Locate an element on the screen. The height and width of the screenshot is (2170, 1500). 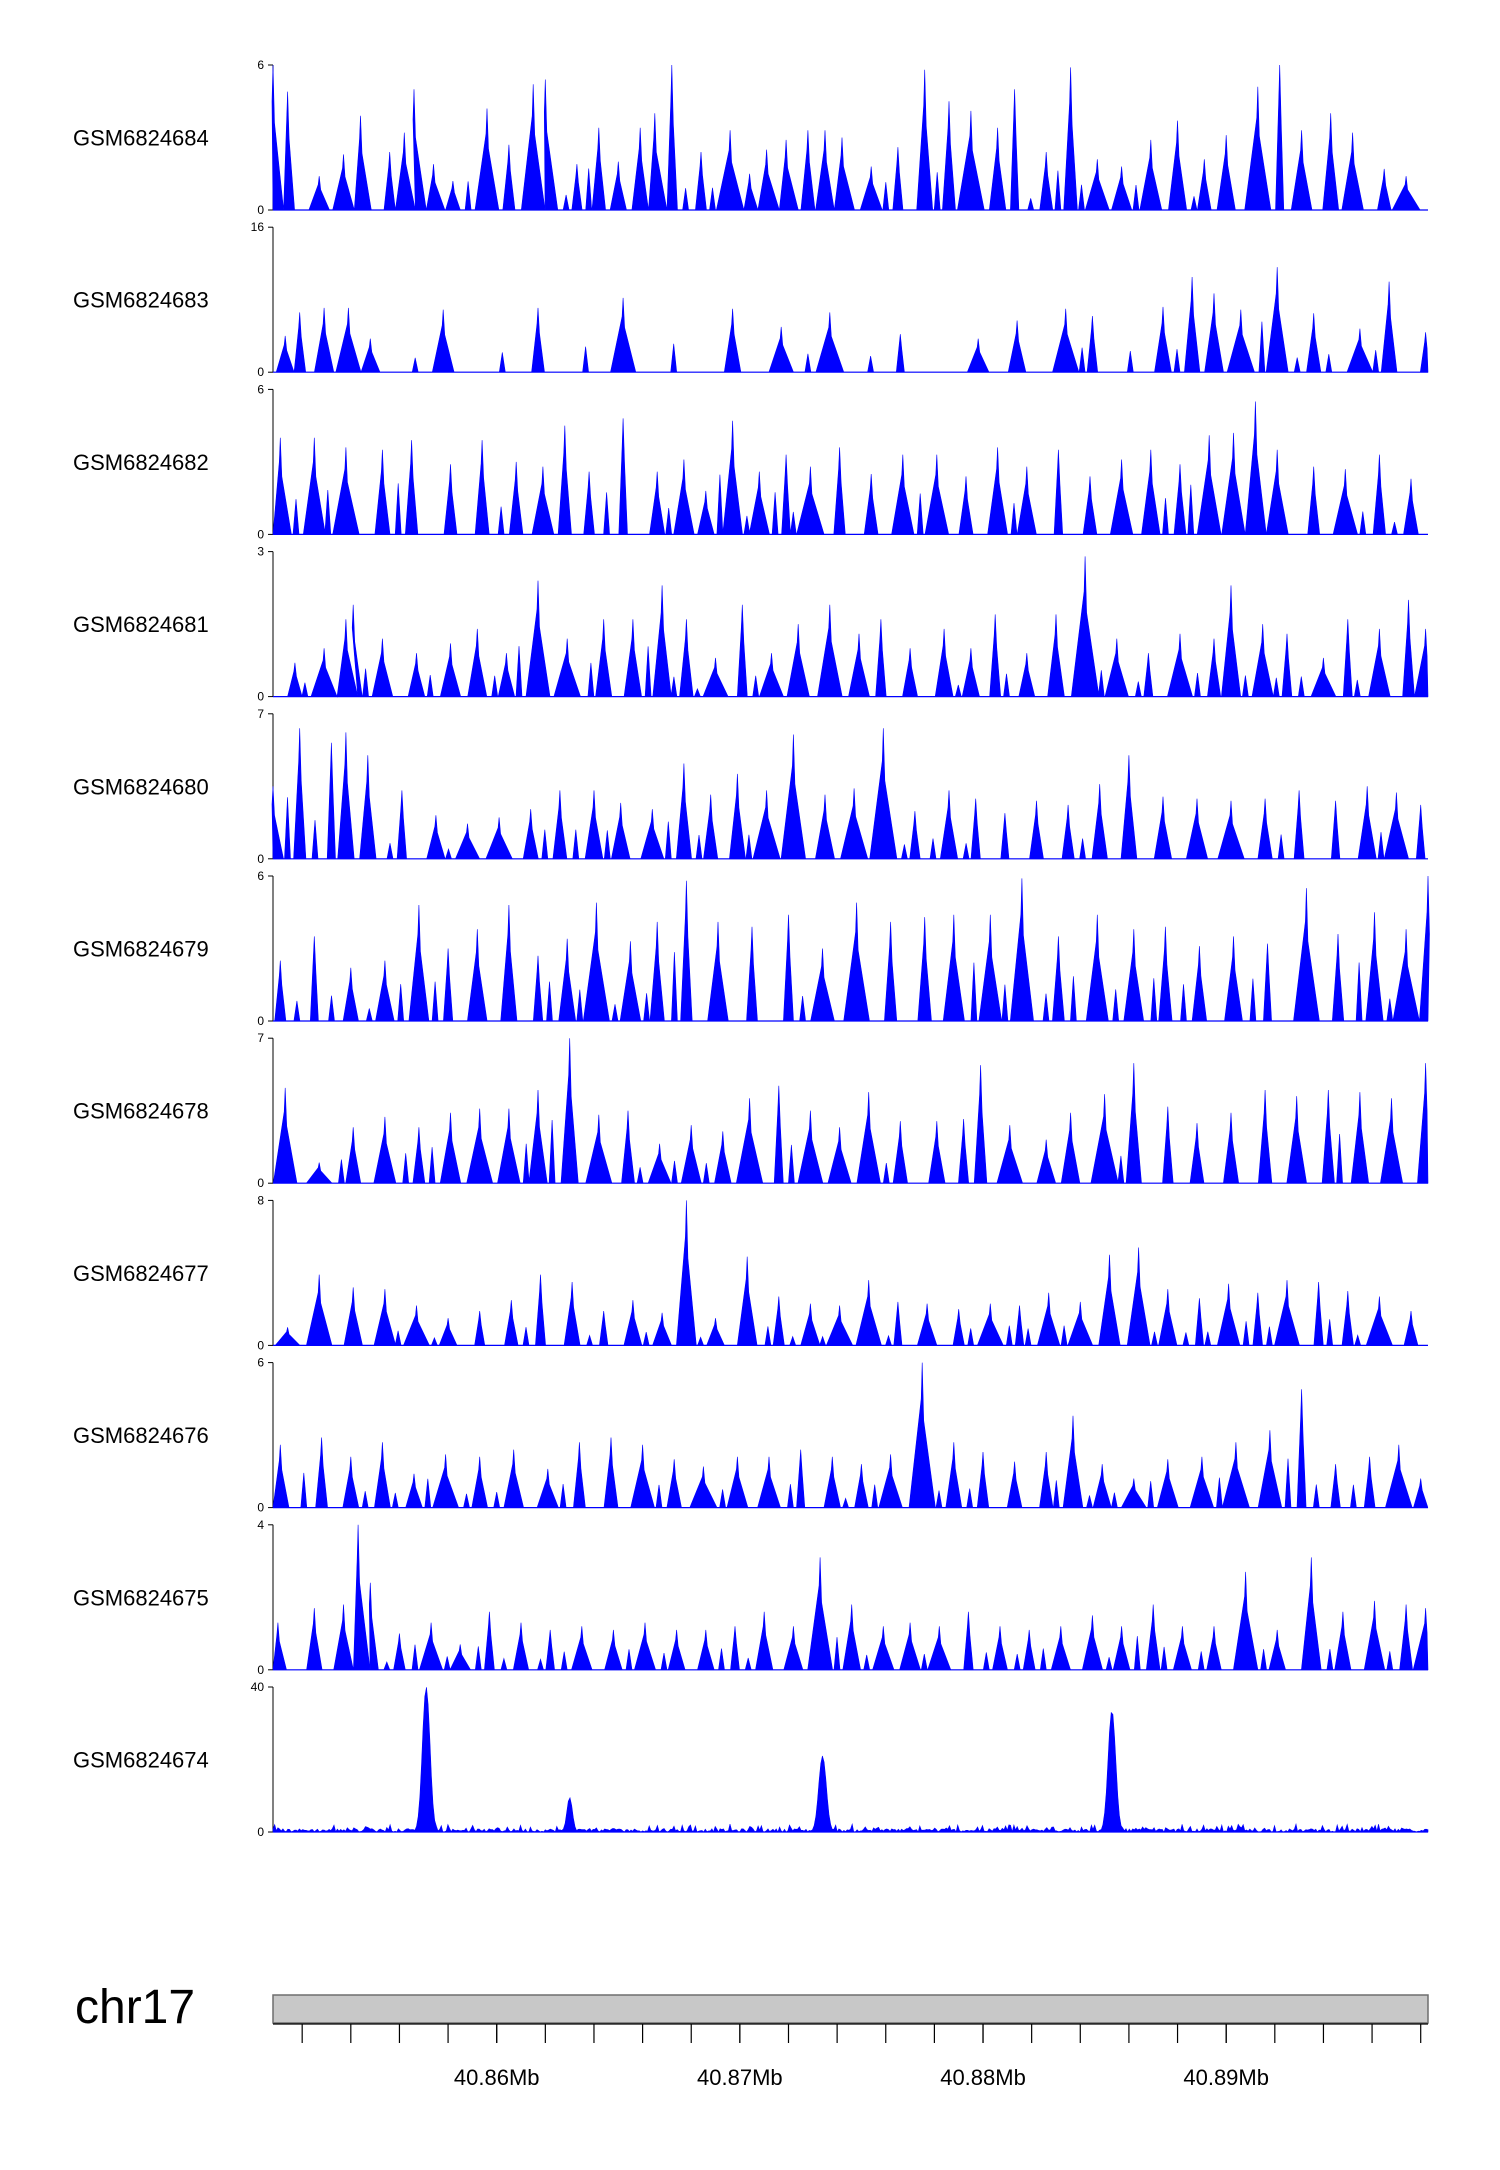
track-GSM6824679: GSM6824679 6 0 is located at coordinates (751, 948).